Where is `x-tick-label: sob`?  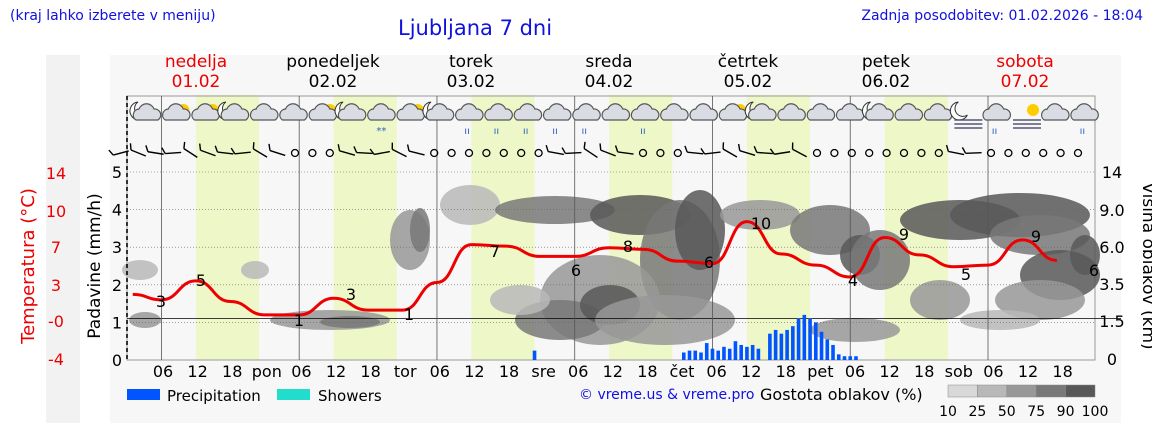
x-tick-label: sob is located at coordinates (959, 371).